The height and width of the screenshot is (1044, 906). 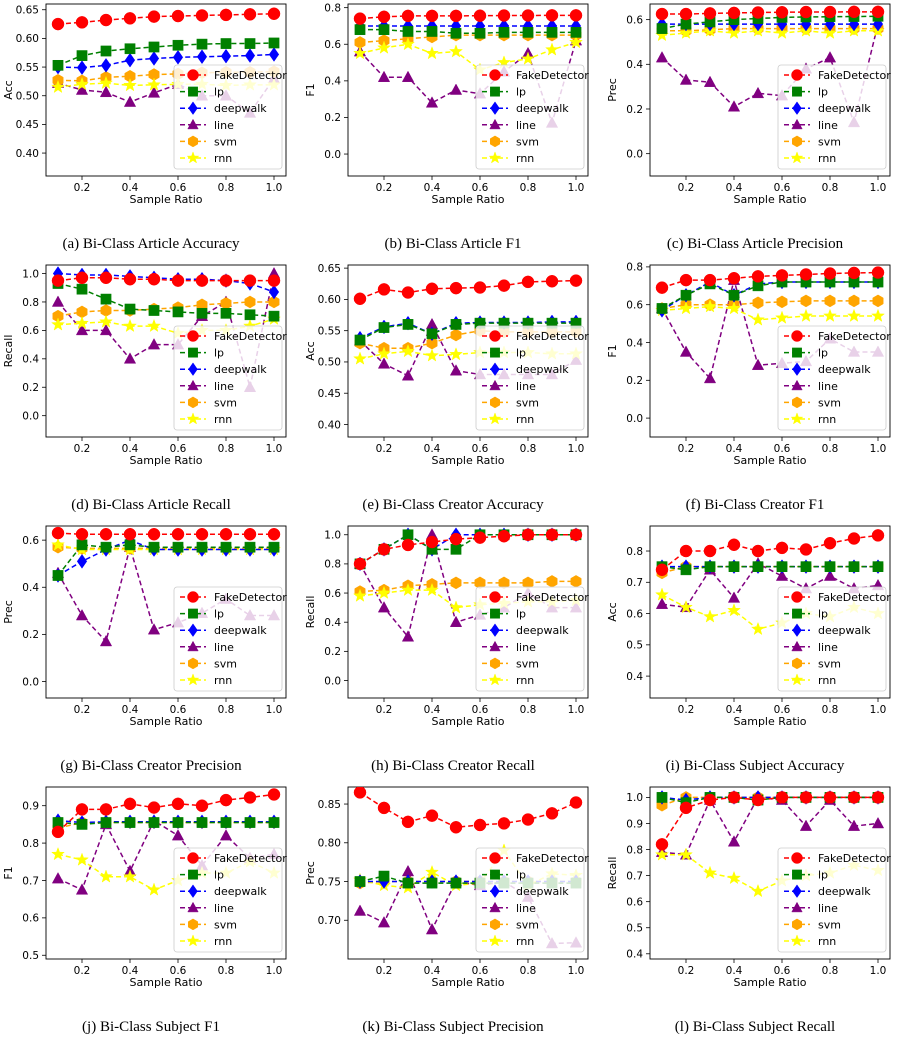 I want to click on legend-entry: svm, so click(x=829, y=924).